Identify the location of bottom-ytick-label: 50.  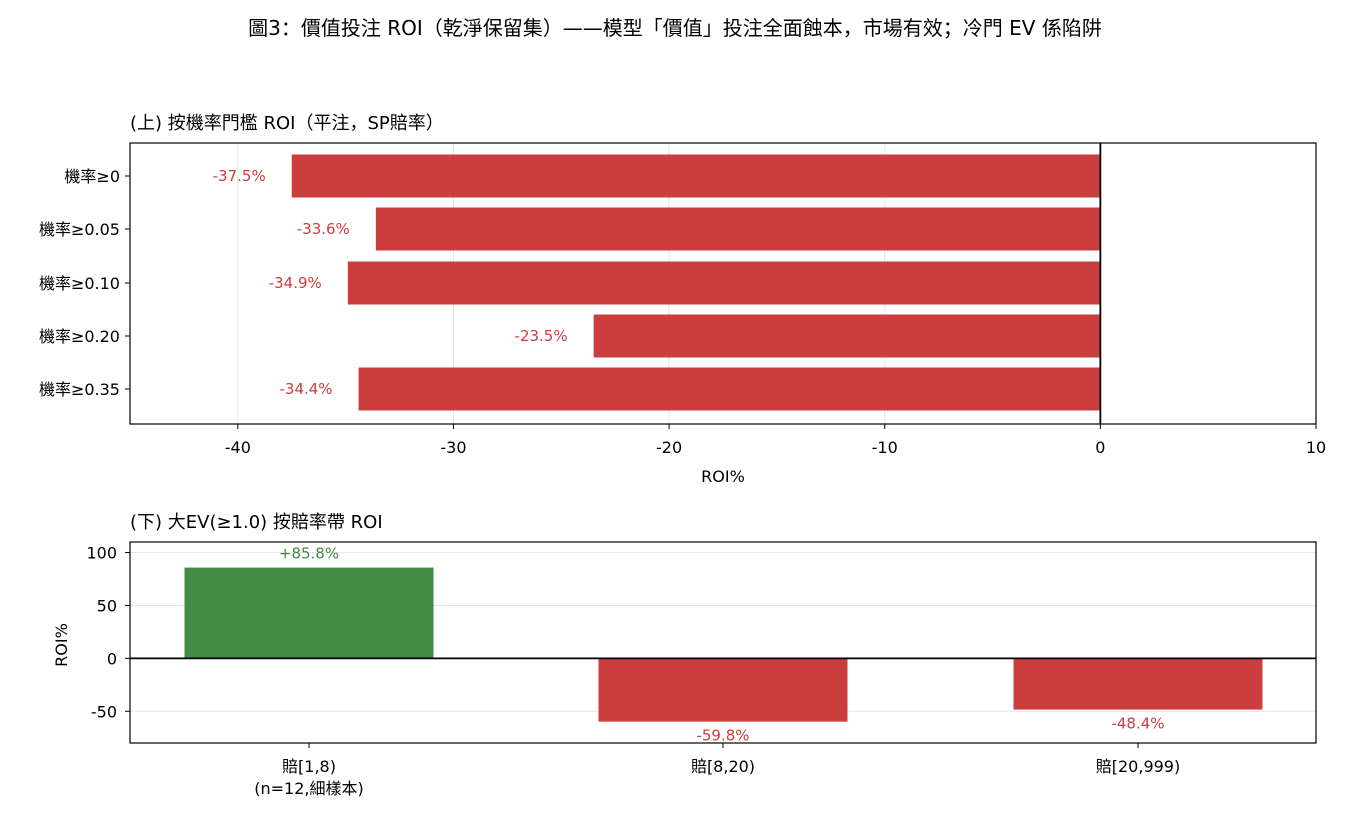
(107, 605).